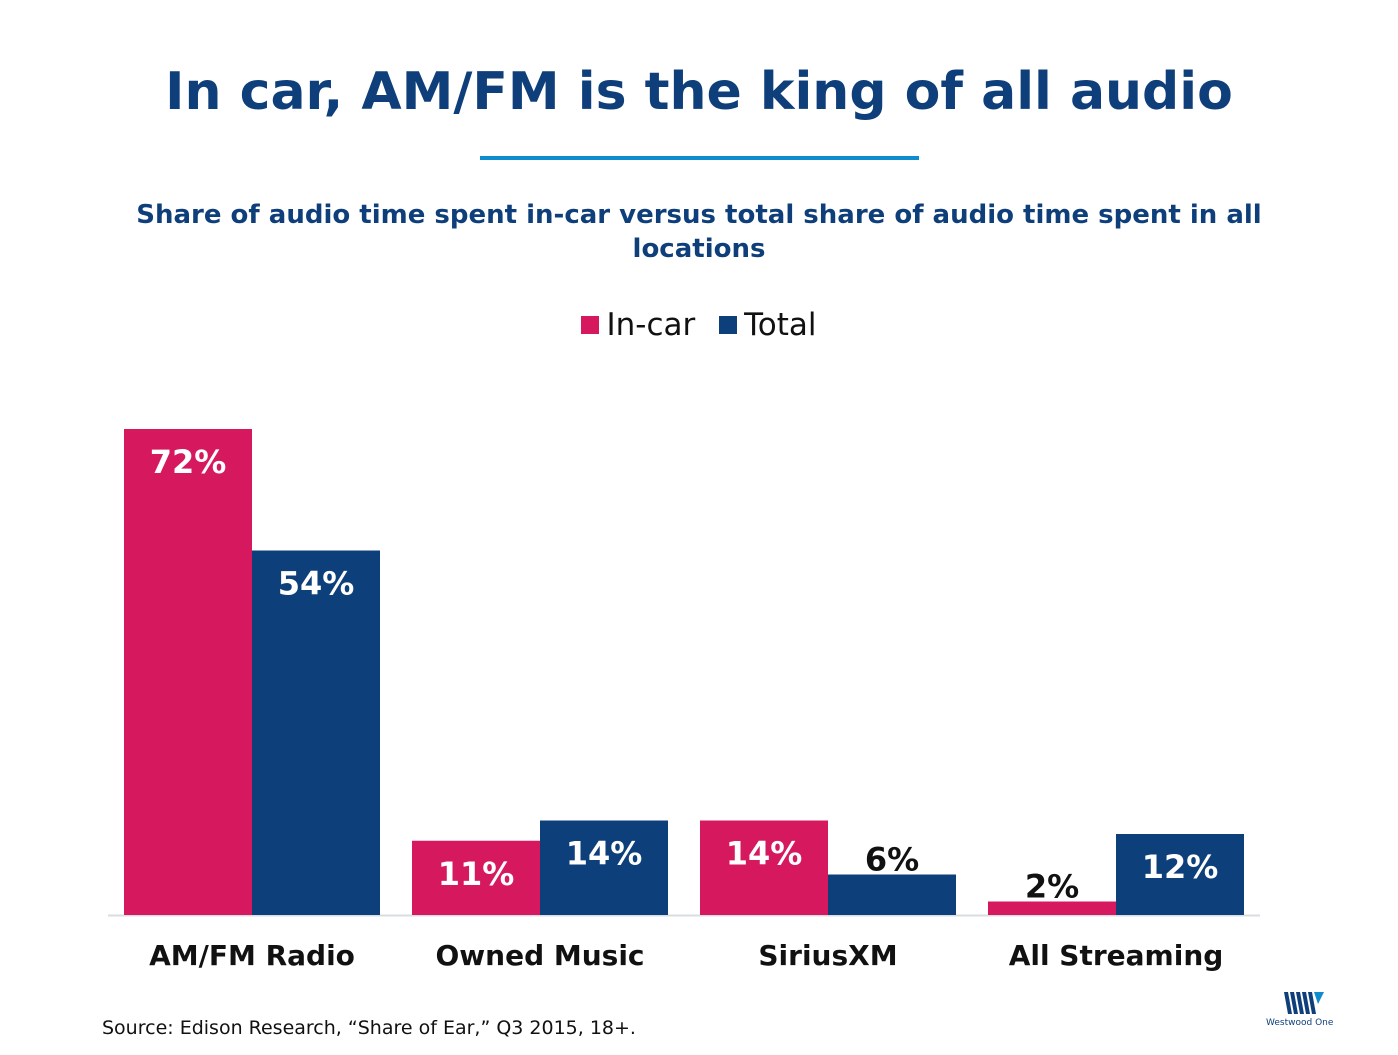 This screenshot has height=1055, width=1398. I want to click on westwood-one-logo-icon, so click(1304, 1003).